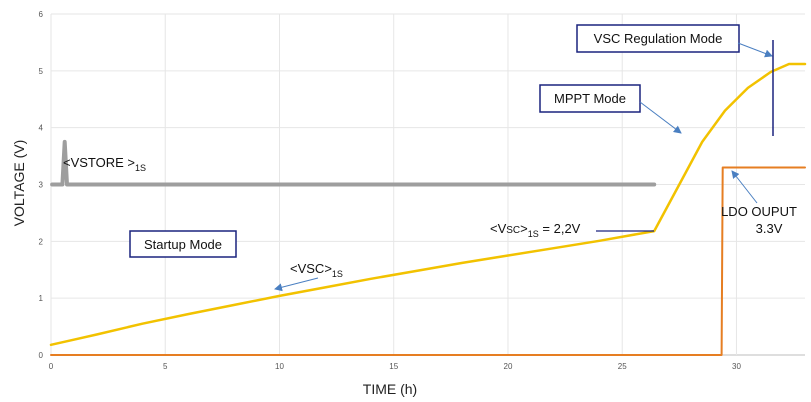 The height and width of the screenshot is (402, 811). What do you see at coordinates (41, 241) in the screenshot?
I see `y-tick-label: 2` at bounding box center [41, 241].